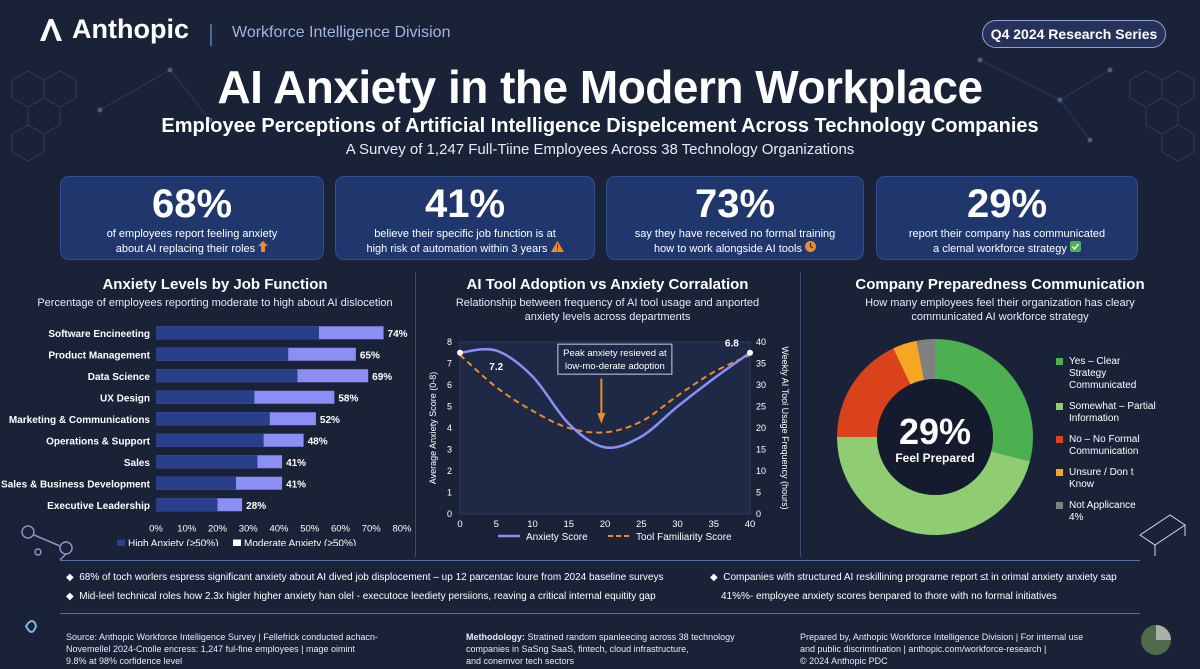 The height and width of the screenshot is (669, 1200). I want to click on brand-logo: Anthopic, so click(112, 29).